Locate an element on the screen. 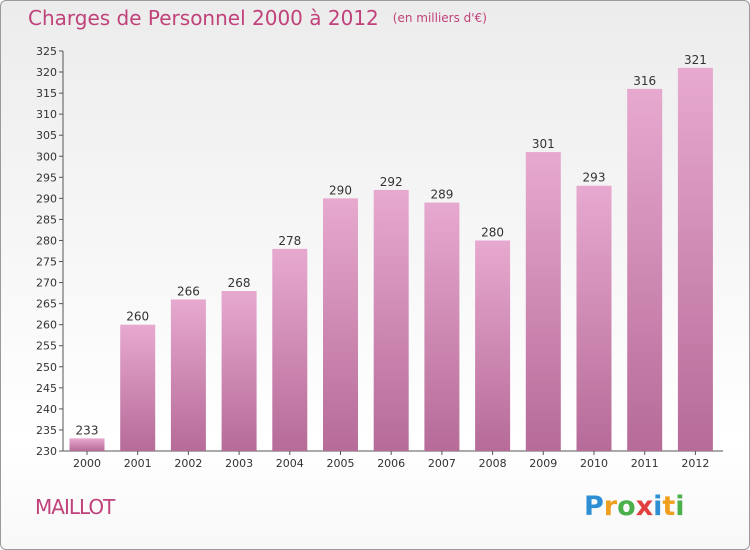  y-tick-label: 305 is located at coordinates (46, 135).